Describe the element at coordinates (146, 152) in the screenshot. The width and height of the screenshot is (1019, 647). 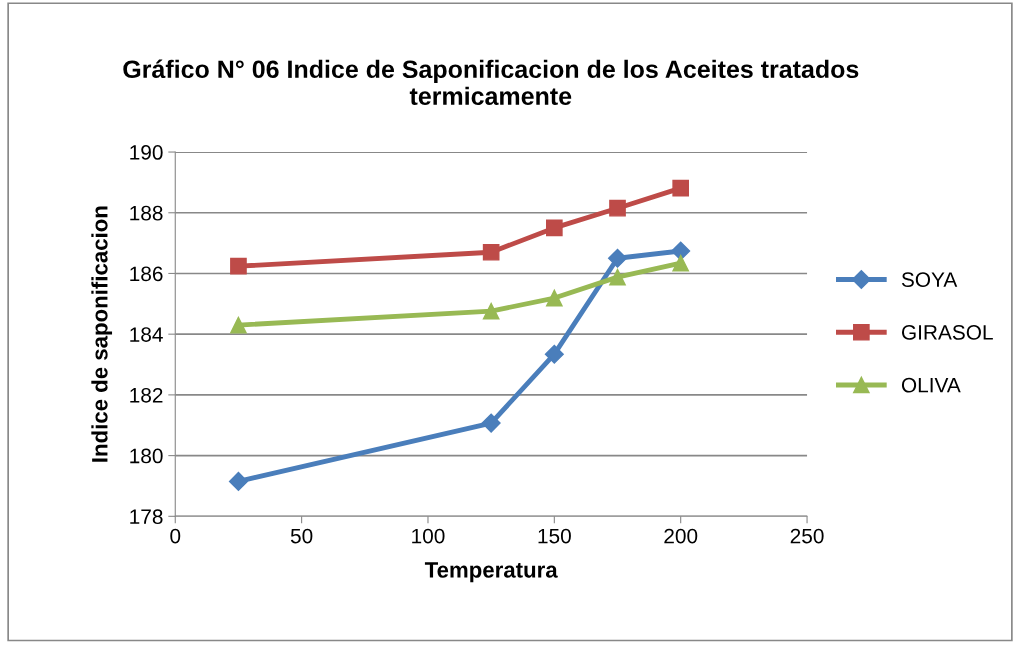
I see `y-tick-label: 190` at that location.